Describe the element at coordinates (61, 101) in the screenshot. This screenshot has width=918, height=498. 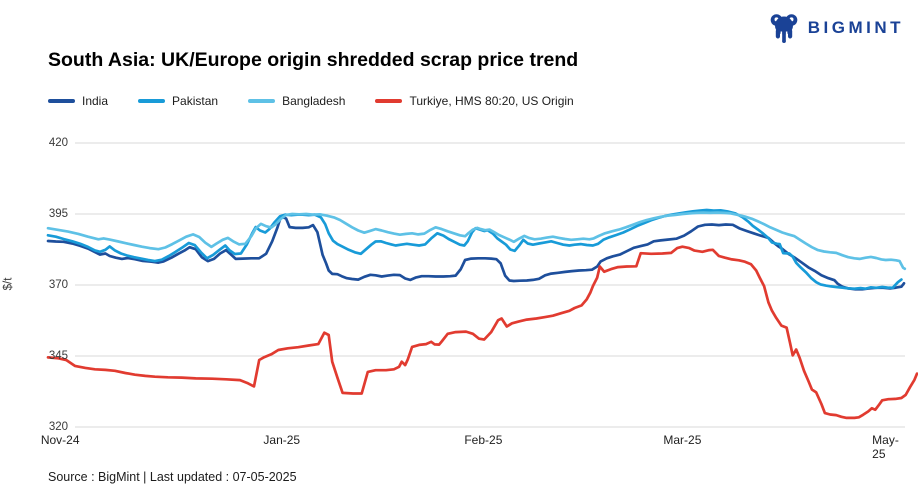
I see `legend-swatch-india` at that location.